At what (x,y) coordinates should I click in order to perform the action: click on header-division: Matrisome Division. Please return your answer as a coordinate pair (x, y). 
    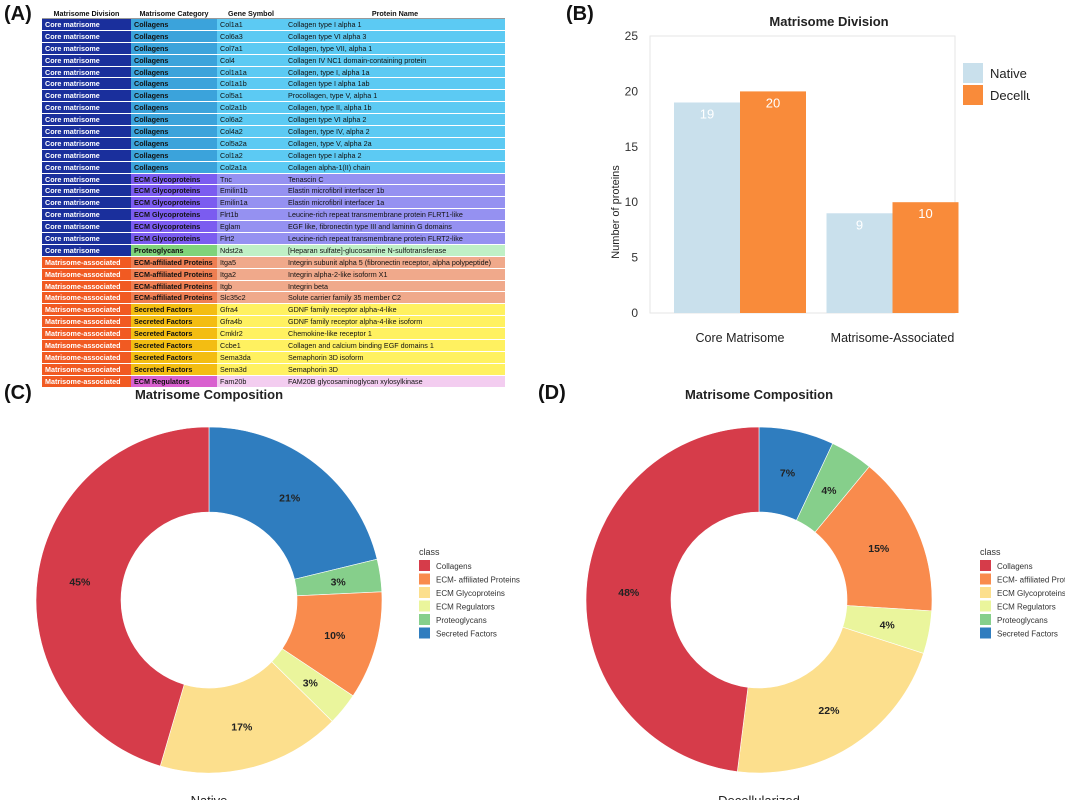
    Looking at the image, I should click on (86, 13).